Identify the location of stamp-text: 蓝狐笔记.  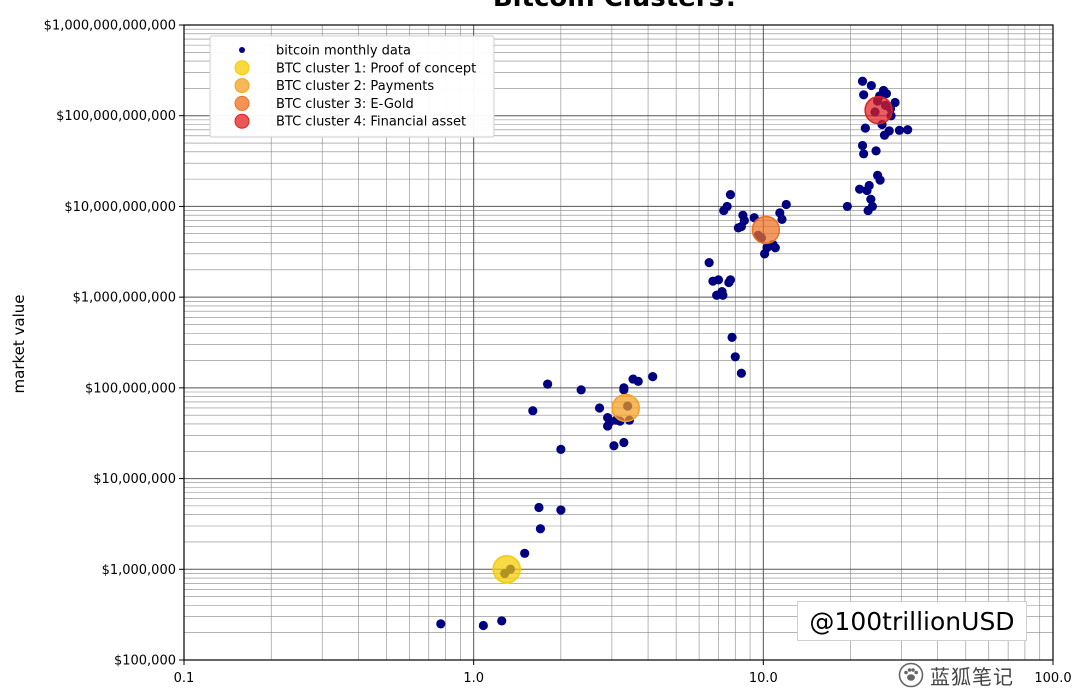
(972, 676).